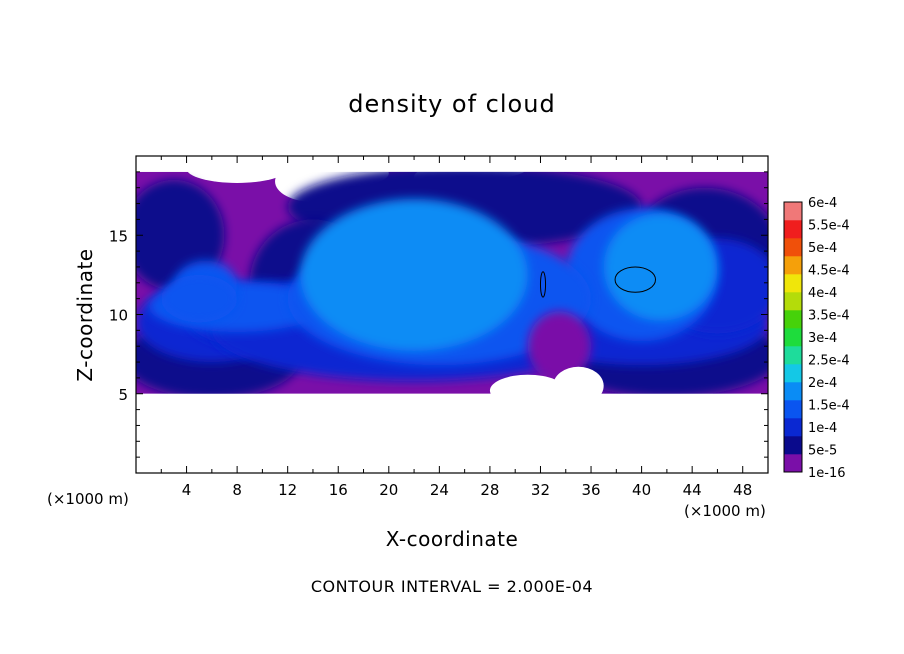 This screenshot has height=654, width=904. Describe the element at coordinates (452, 539) in the screenshot. I see `x-axis-title: X-coordinate` at that location.